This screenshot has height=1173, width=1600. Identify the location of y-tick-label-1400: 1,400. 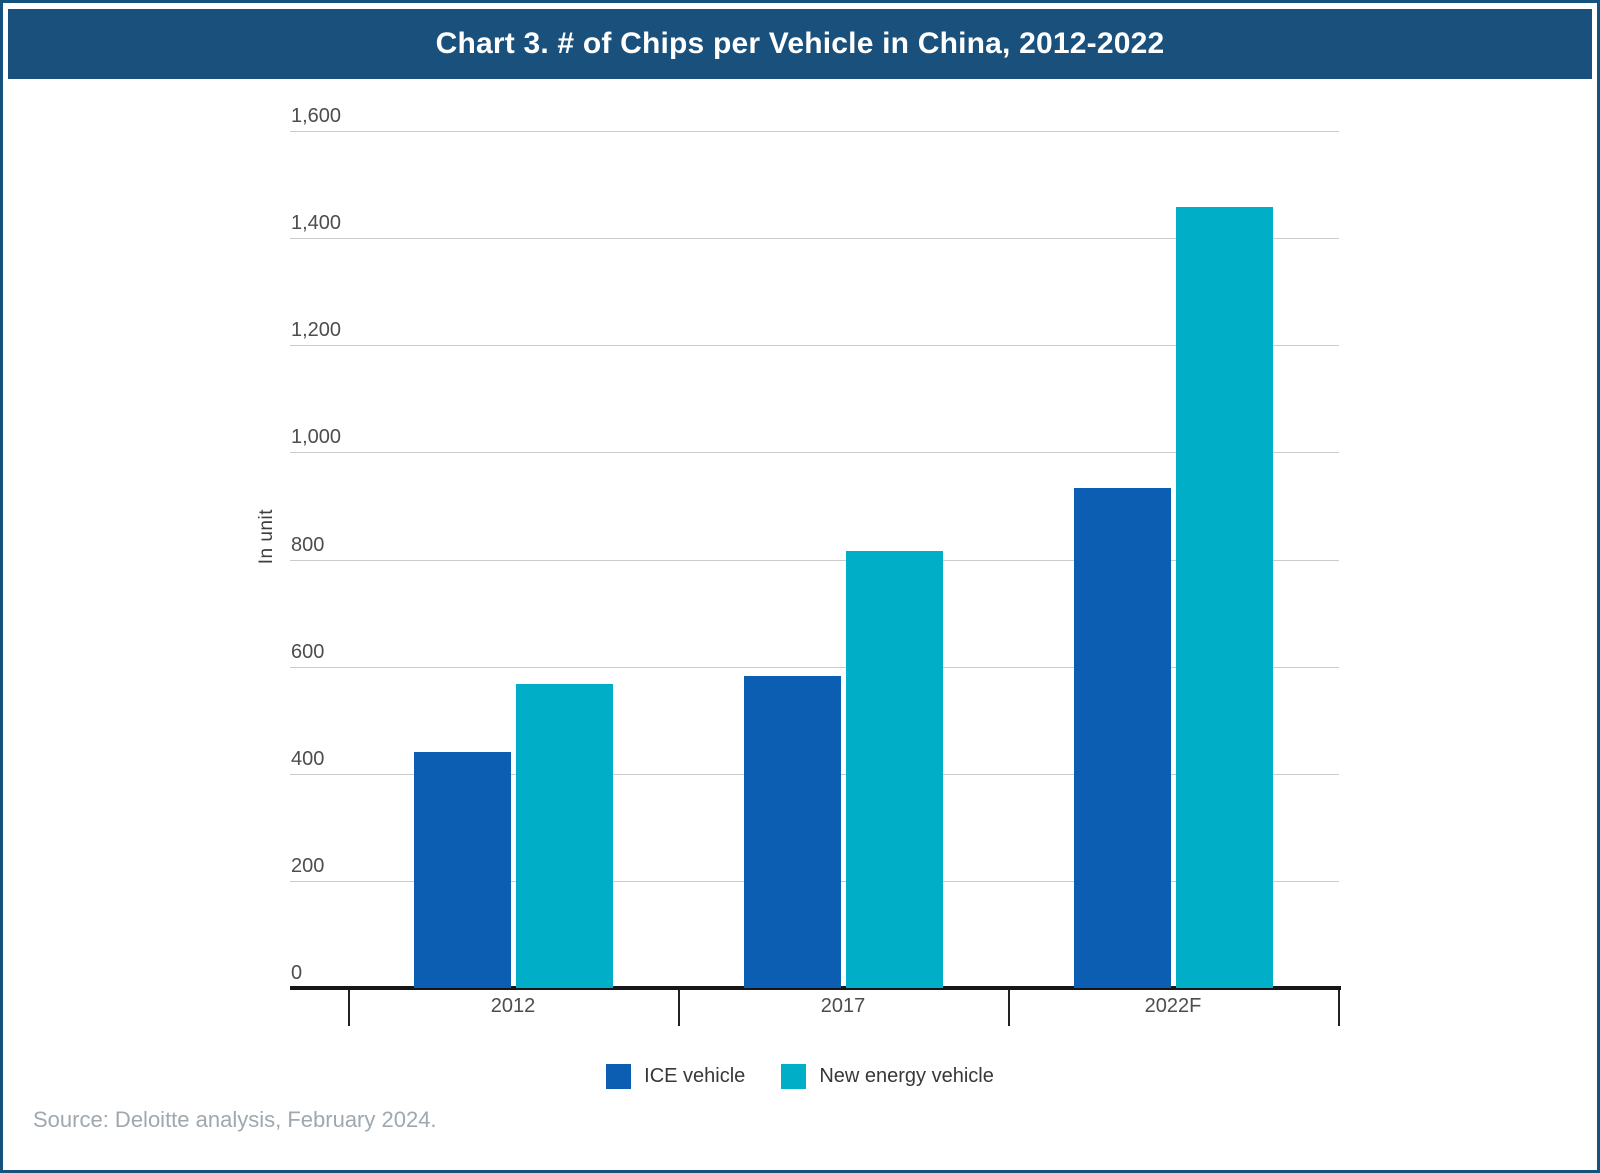
(316, 223).